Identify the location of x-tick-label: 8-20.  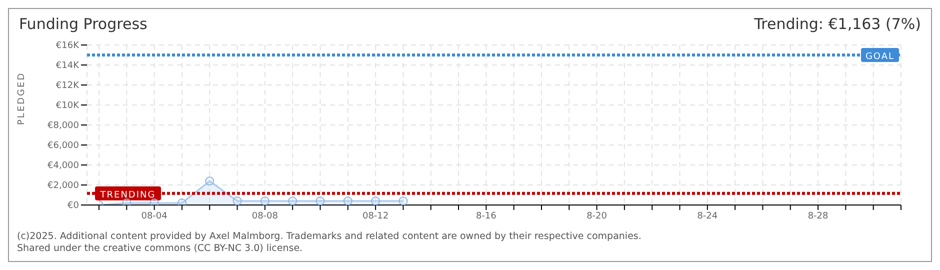
(597, 216).